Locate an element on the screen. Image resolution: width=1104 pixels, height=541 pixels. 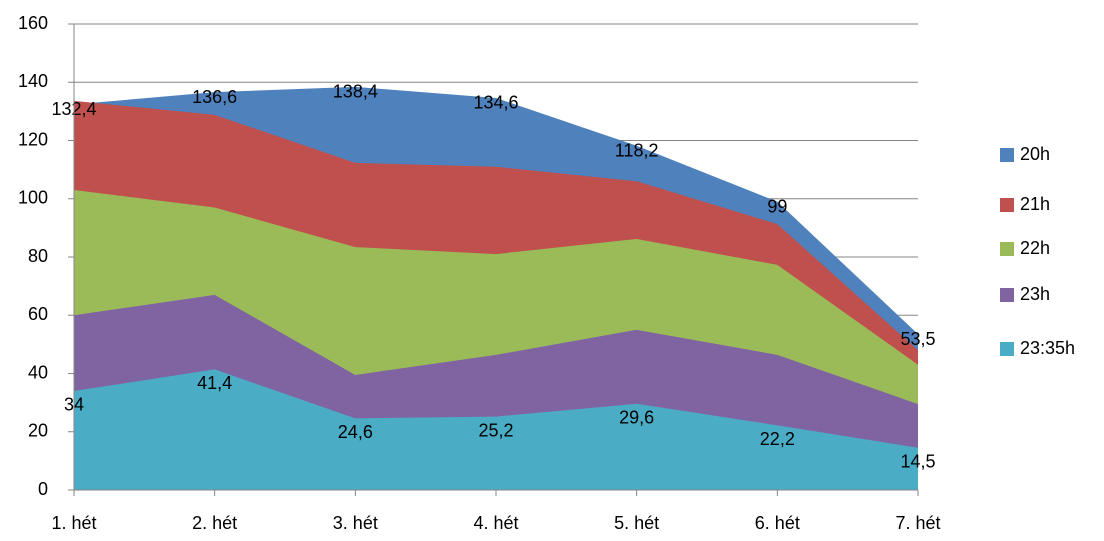
legend-label: 21h is located at coordinates (1035, 204).